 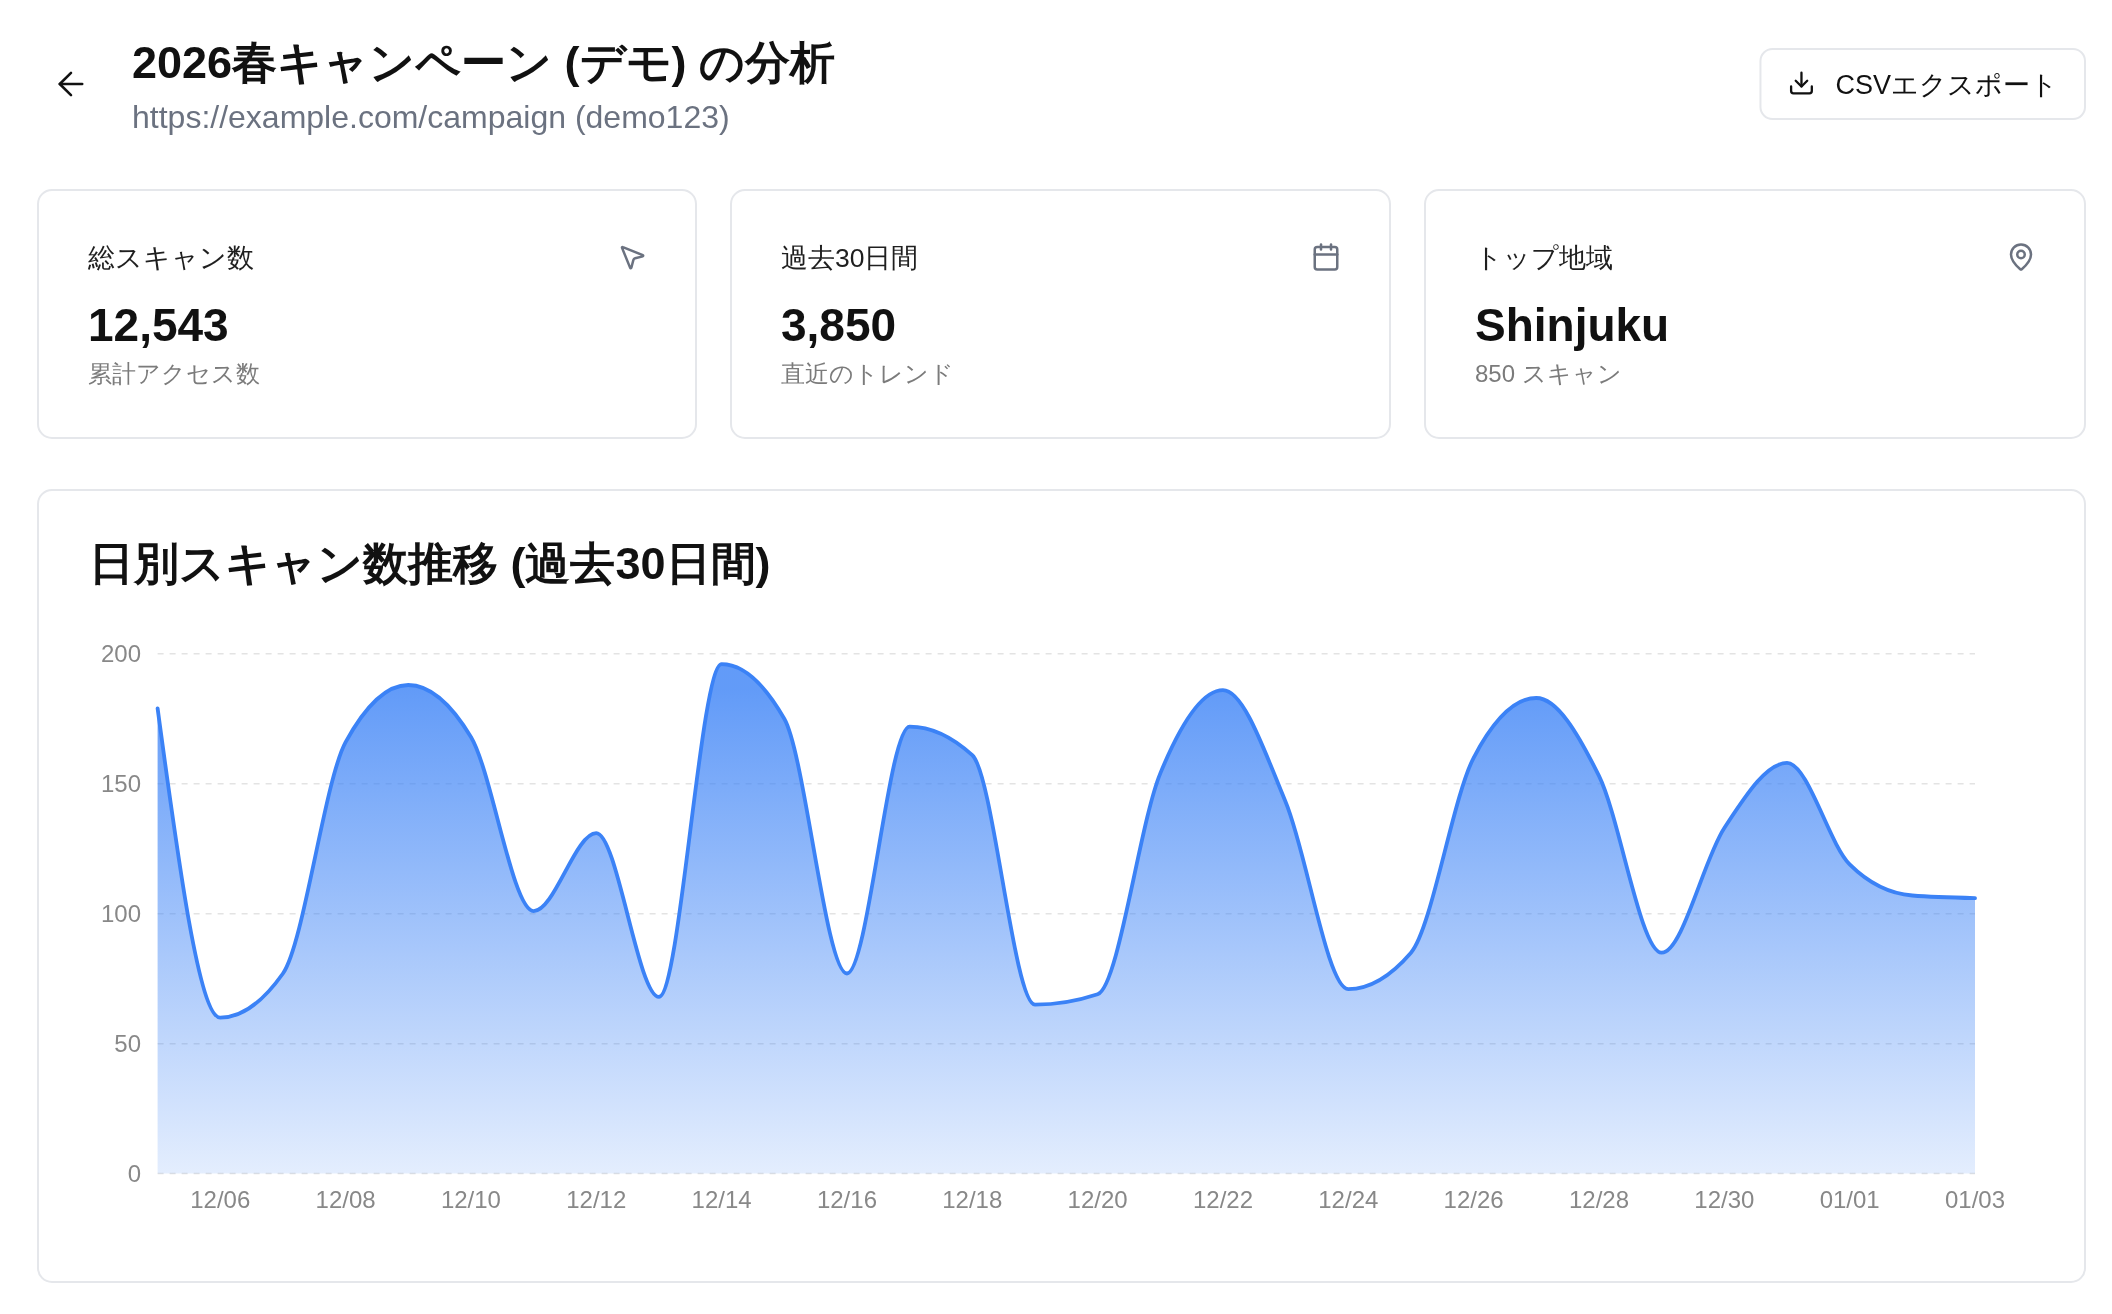 I want to click on x-tick-label: 12/16, so click(x=846, y=1199).